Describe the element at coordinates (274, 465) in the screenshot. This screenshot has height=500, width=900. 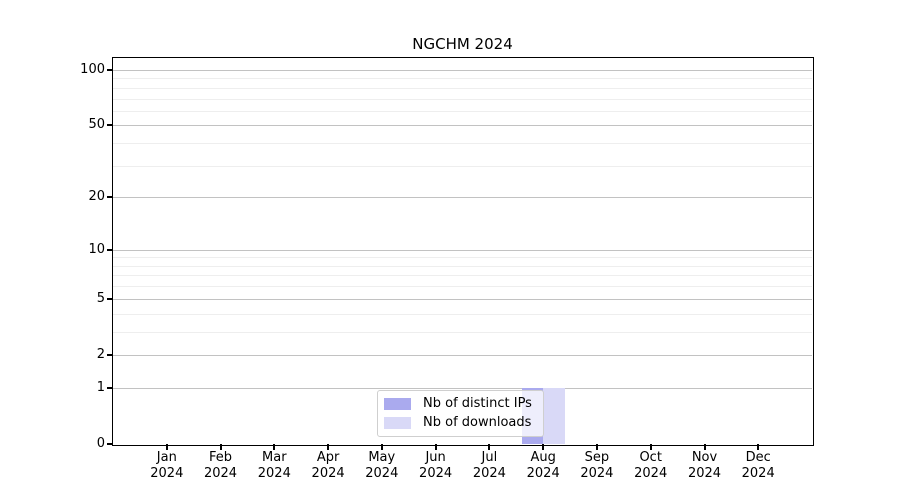
I see `x-tick-label: Mar 2024` at that location.